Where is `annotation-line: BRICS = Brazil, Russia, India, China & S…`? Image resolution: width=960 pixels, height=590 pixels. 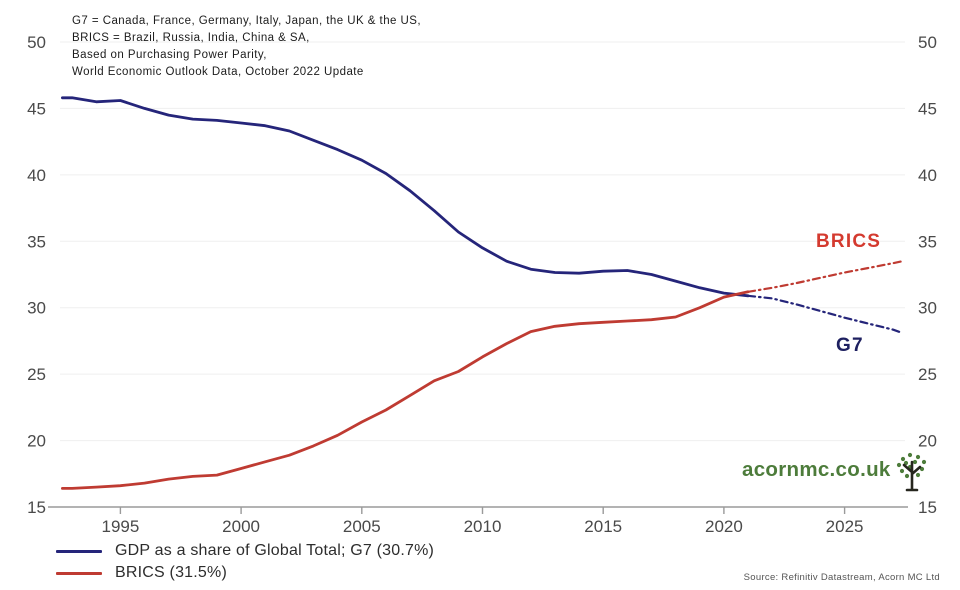
annotation-line: BRICS = Brazil, Russia, India, China & S… is located at coordinates (191, 38).